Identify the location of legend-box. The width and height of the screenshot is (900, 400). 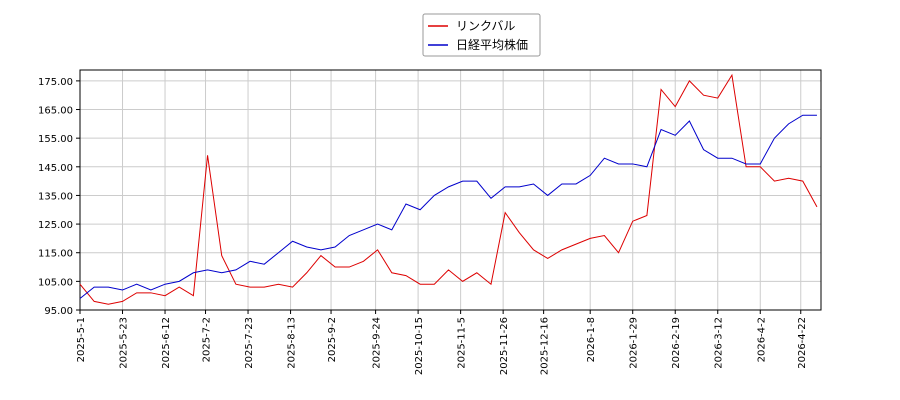
(481, 35).